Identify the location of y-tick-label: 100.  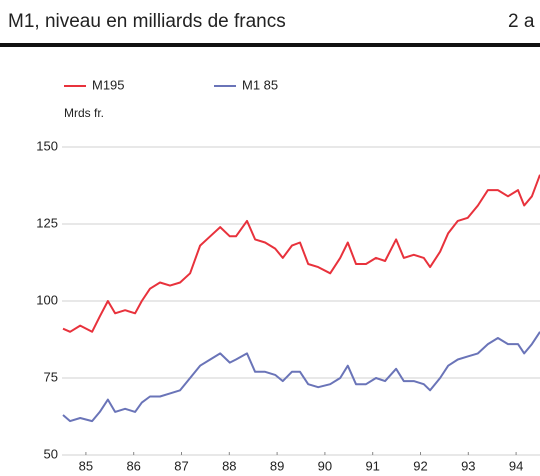
(47, 299).